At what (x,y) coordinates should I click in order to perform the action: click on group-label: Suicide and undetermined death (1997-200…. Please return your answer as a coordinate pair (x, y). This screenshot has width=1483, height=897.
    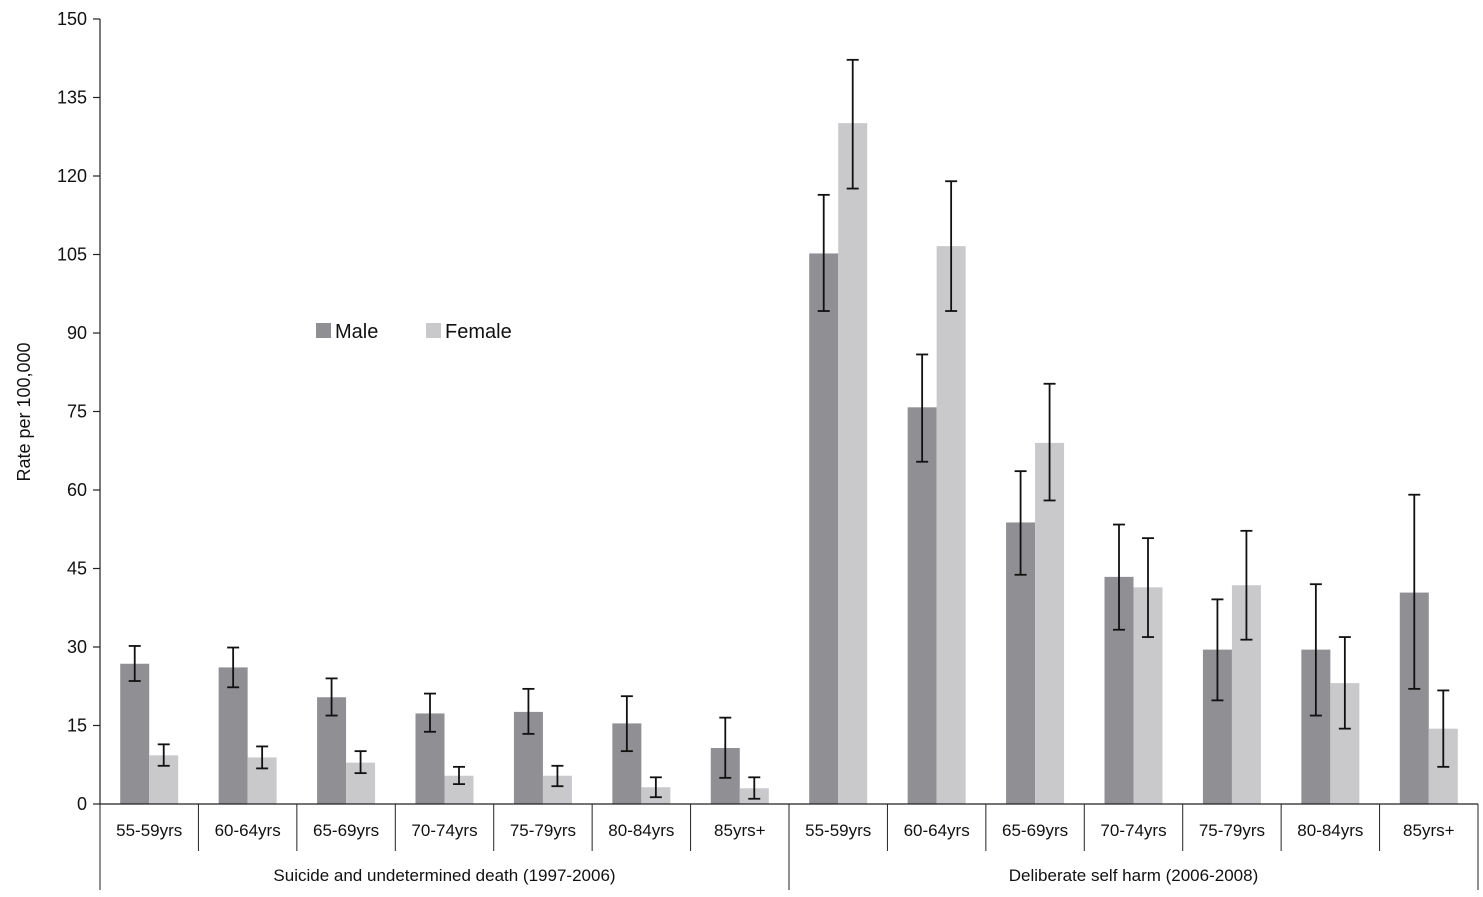
    Looking at the image, I should click on (444, 875).